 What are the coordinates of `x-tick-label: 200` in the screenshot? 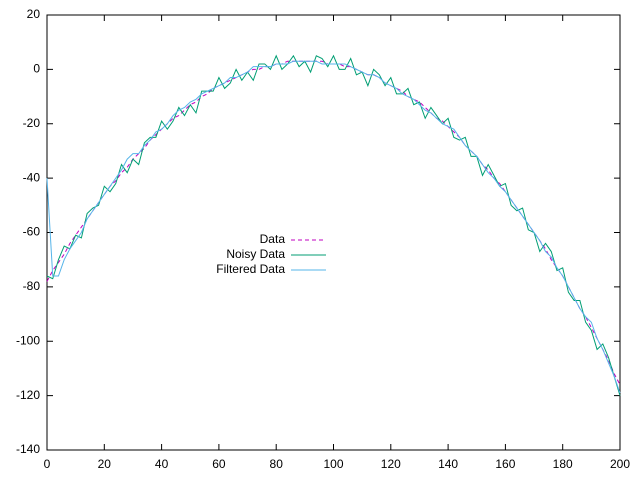 It's located at (620, 464).